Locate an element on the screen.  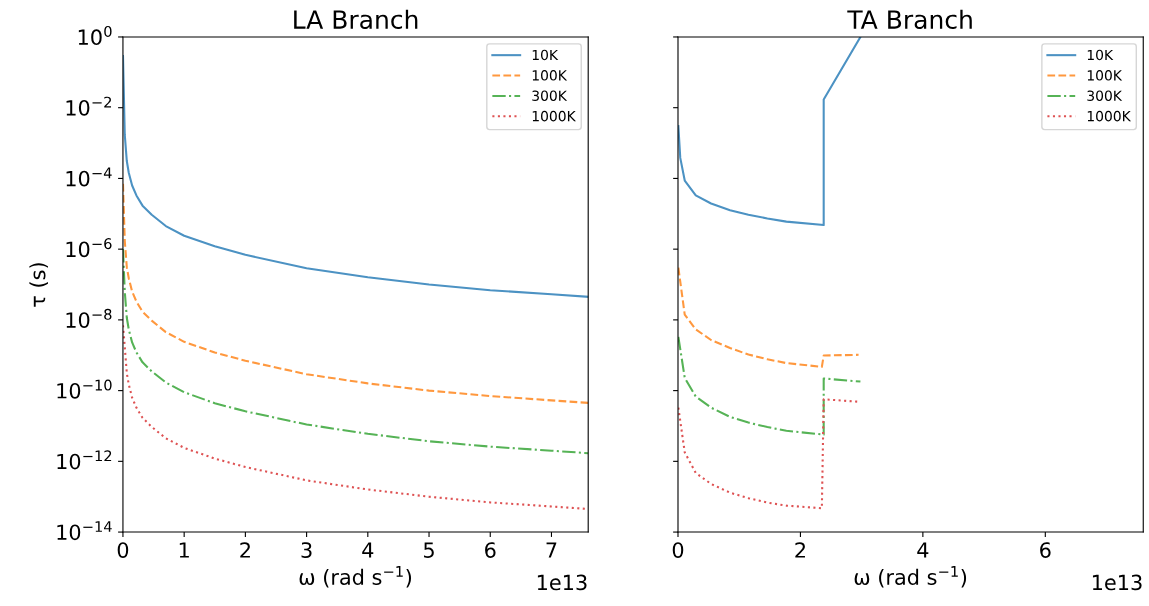
y-tick-label: 10$^{−8}$ is located at coordinates (89, 318).